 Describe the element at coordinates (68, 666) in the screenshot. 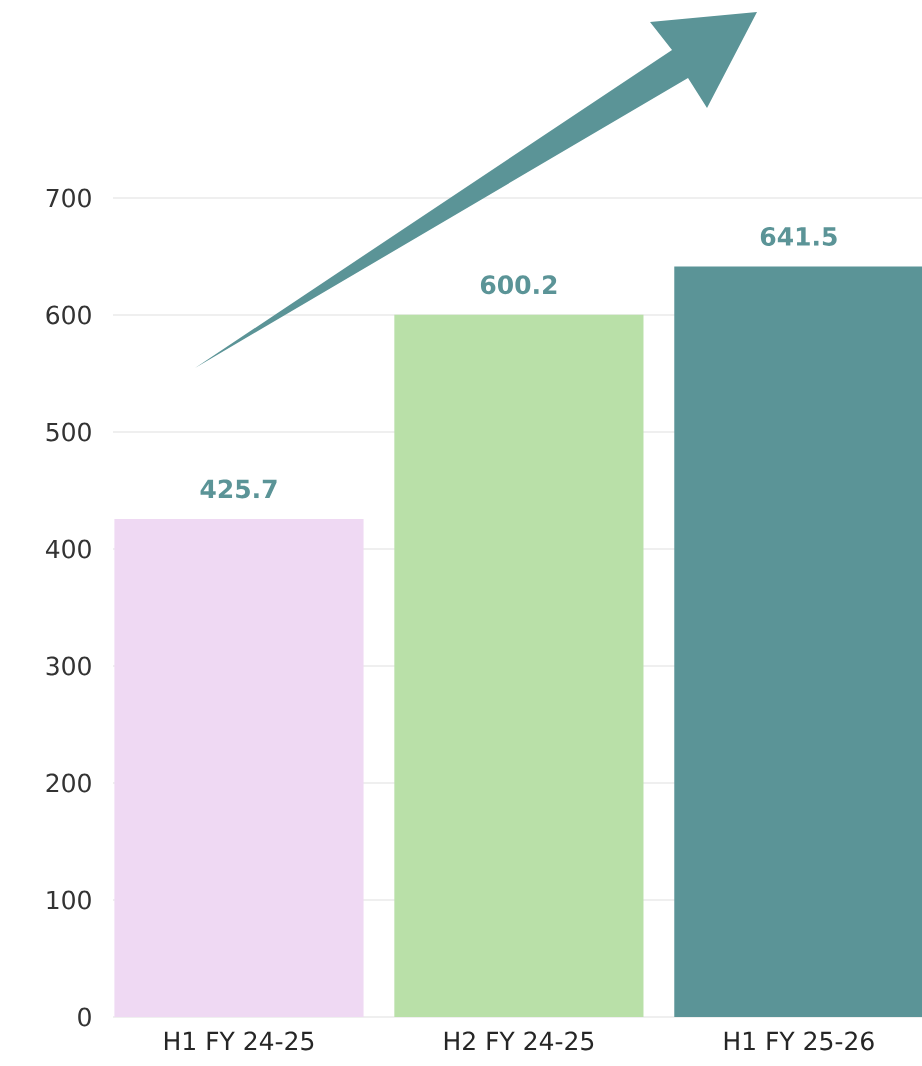

I see `y-tick-label: 300` at that location.